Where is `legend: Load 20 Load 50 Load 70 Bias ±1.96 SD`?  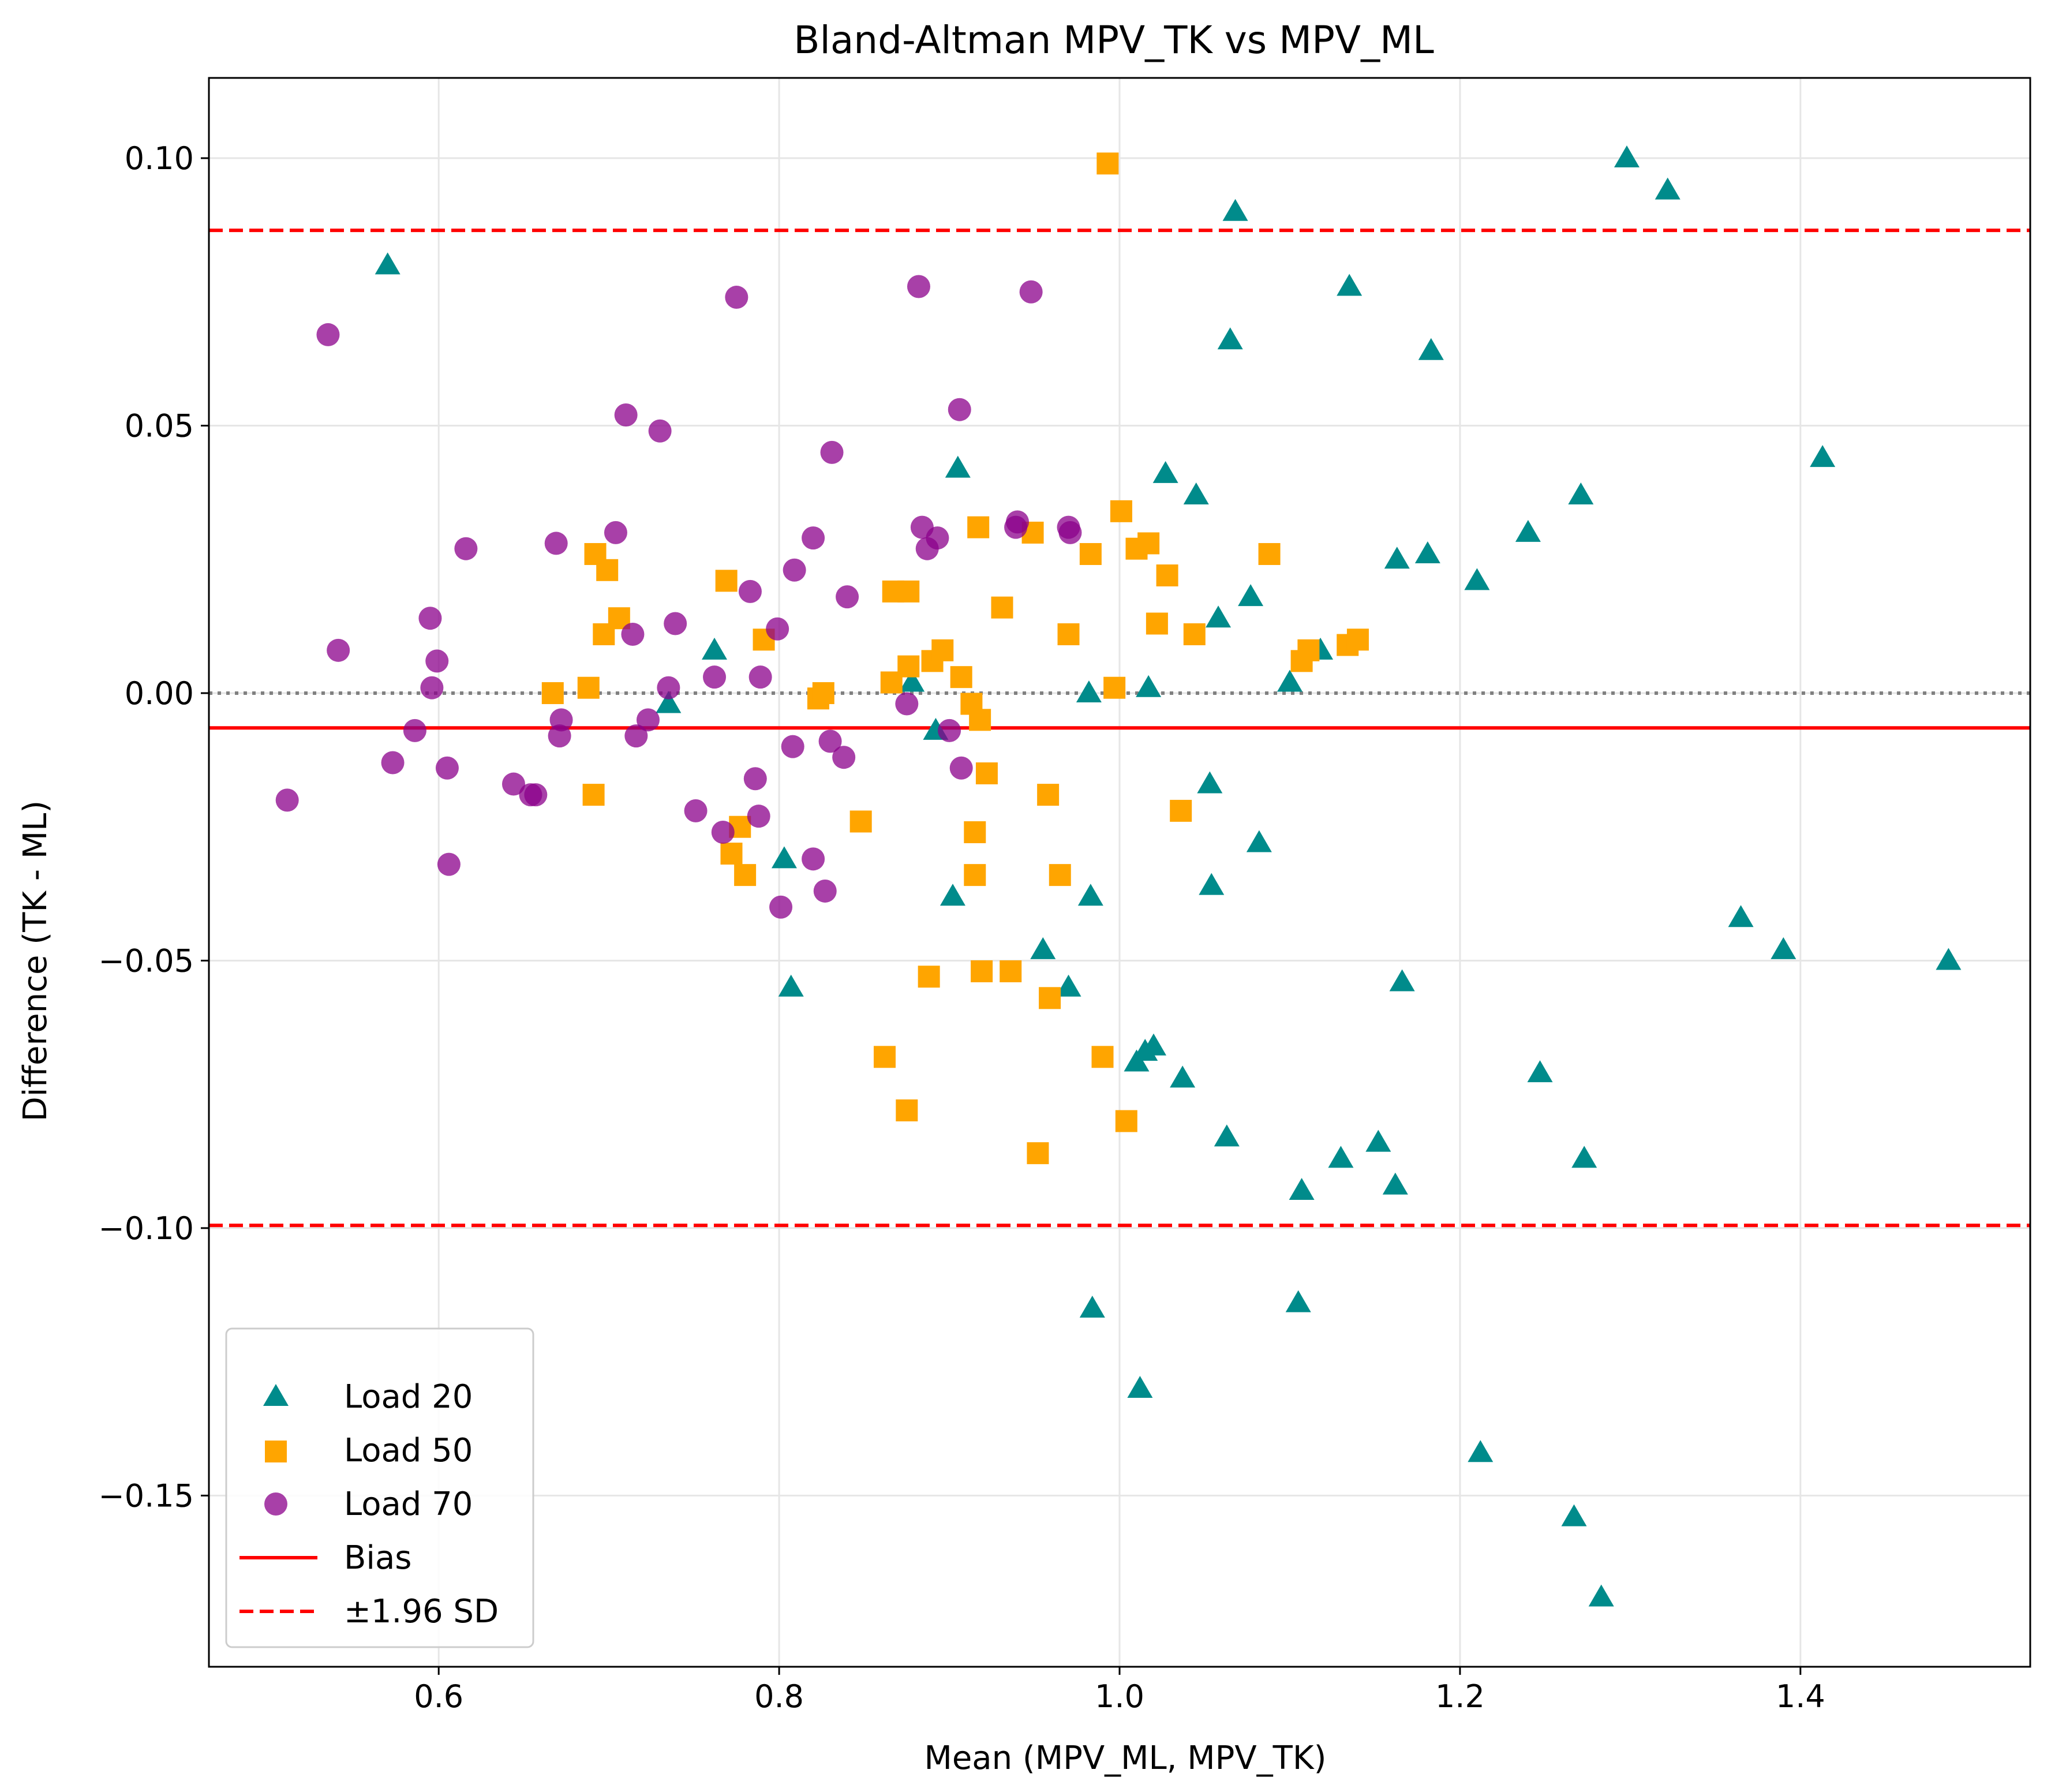
legend: Load 20 Load 50 Load 70 Bias ±1.96 SD is located at coordinates (380, 1487).